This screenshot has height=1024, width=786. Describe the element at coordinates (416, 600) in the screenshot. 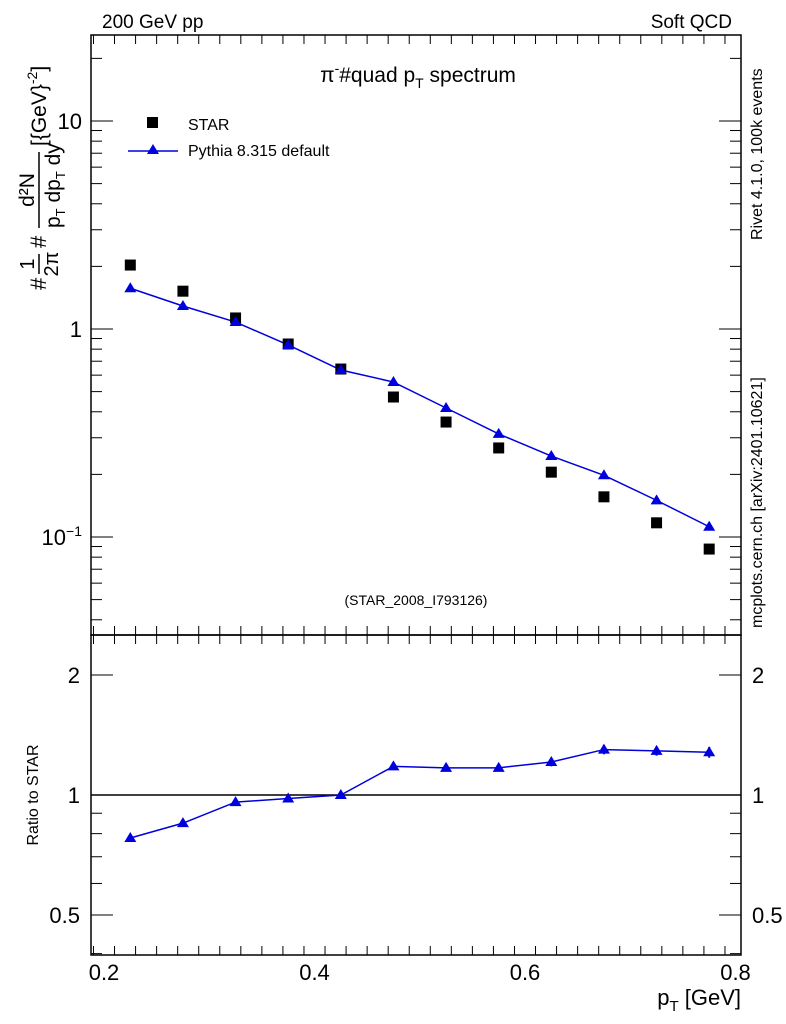

I see `analysis-id: (STAR_2008_I793126)` at that location.